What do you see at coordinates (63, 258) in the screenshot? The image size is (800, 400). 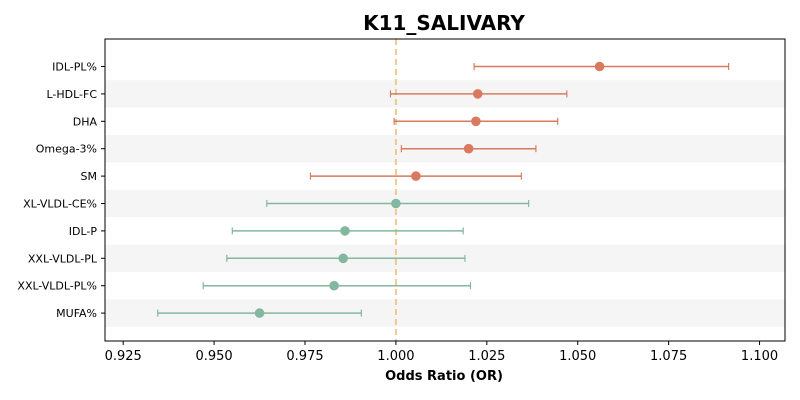 I see `category-label: XXL-VLDL-PL` at bounding box center [63, 258].